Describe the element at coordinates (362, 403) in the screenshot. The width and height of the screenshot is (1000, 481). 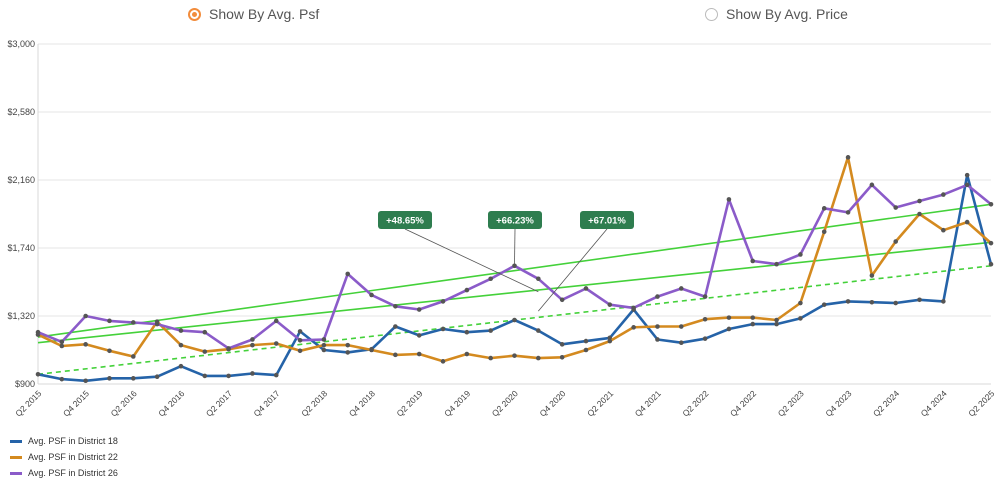
I see `x-tick-label: Q4 2018` at that location.